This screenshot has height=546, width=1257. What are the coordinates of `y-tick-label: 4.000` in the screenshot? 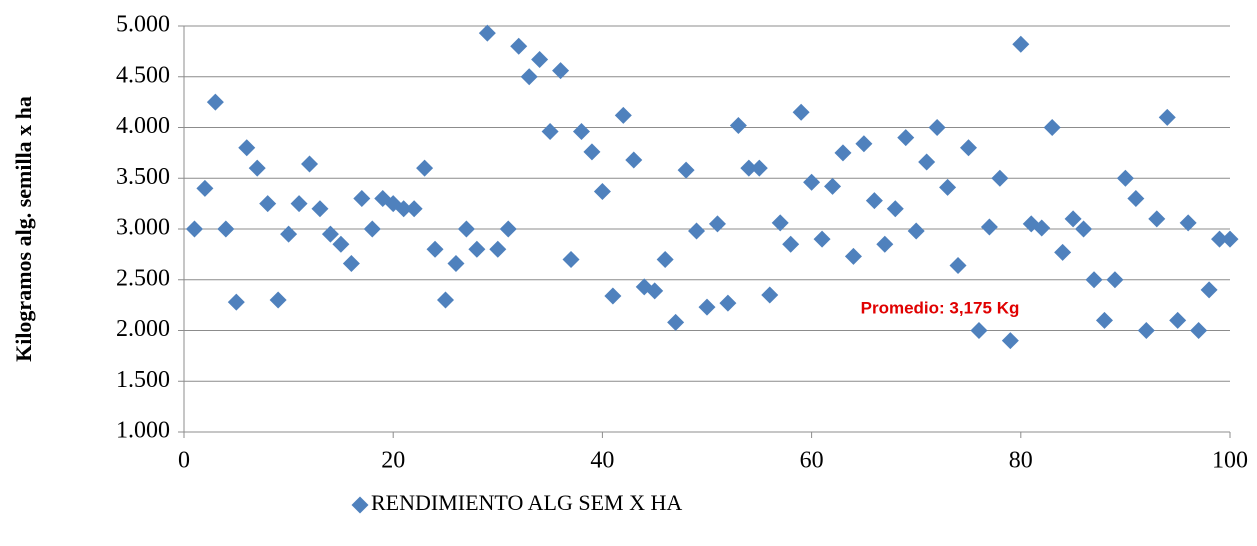 It's located at (143, 126).